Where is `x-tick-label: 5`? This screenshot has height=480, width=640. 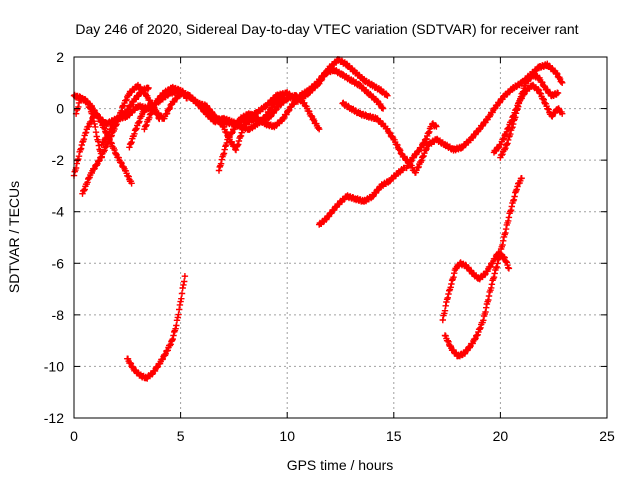 x-tick-label: 5 is located at coordinates (181, 436).